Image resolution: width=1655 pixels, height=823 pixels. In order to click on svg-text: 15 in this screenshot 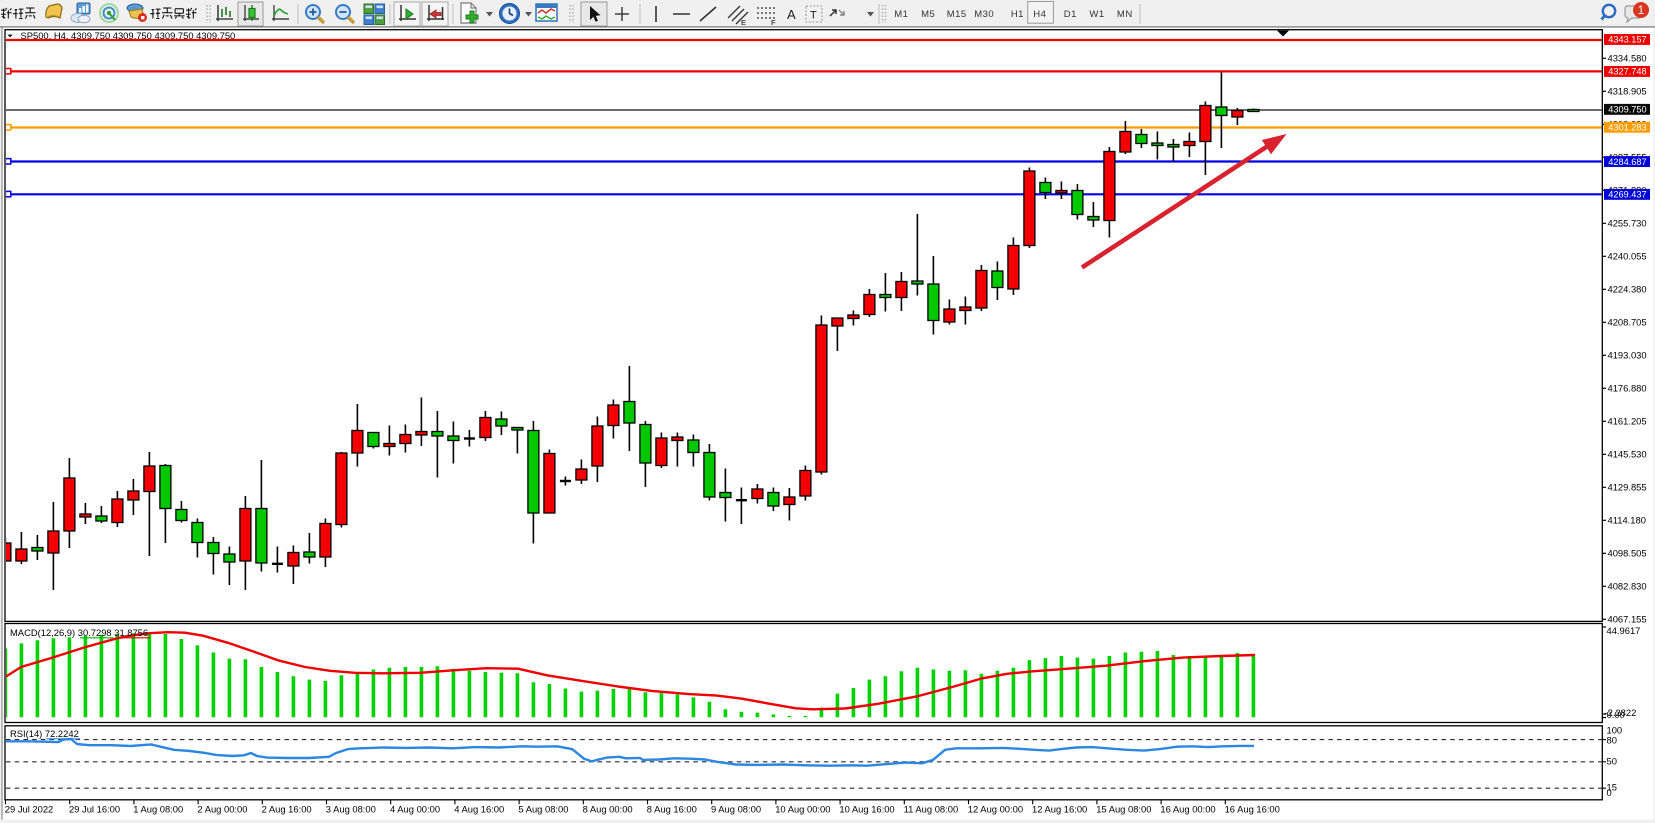, I will do `click(1612, 787)`.